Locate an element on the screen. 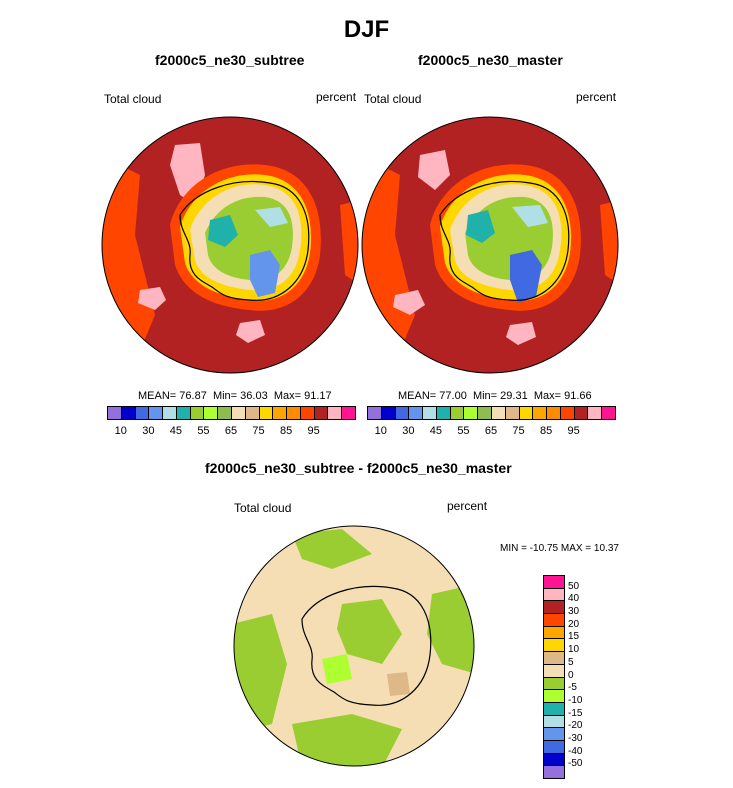  map-master is located at coordinates (490, 245).